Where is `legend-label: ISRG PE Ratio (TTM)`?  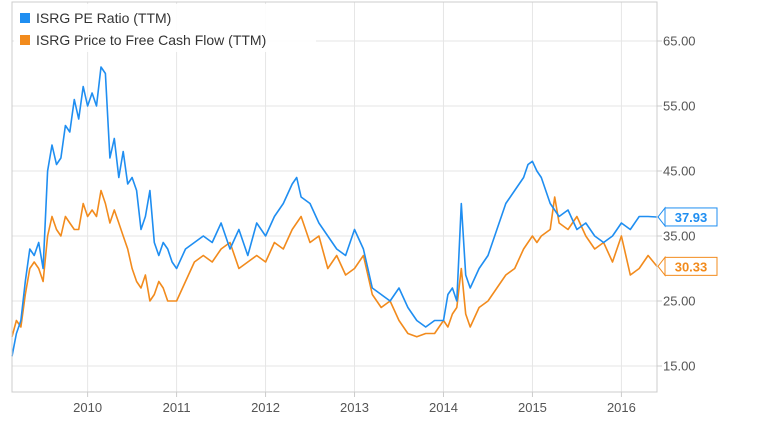 legend-label: ISRG PE Ratio (TTM) is located at coordinates (103, 18).